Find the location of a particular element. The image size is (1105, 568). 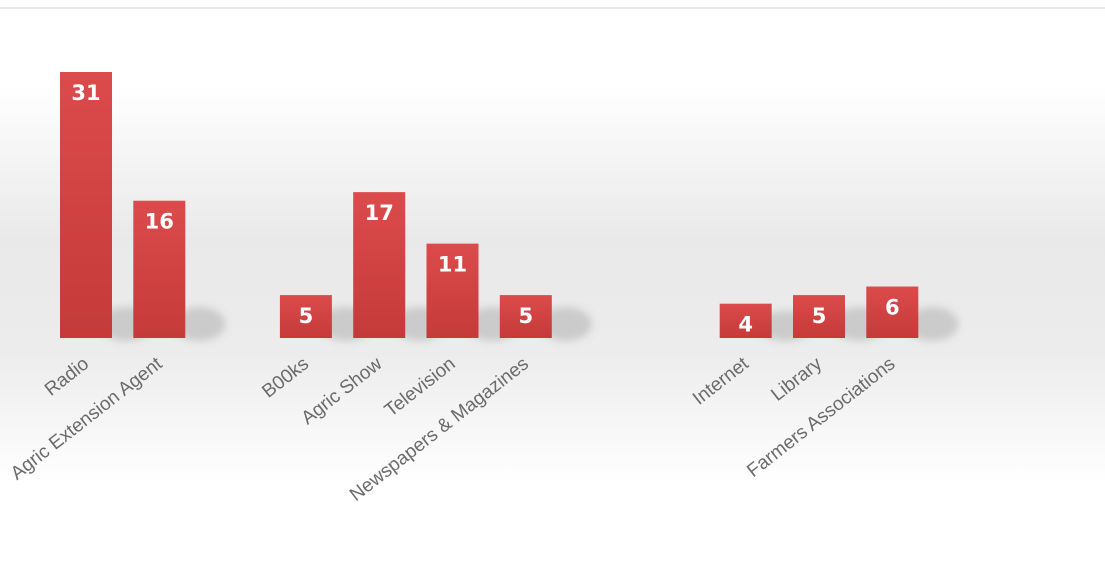

data-label-newspapers-and-magazines: 5 is located at coordinates (525, 316).